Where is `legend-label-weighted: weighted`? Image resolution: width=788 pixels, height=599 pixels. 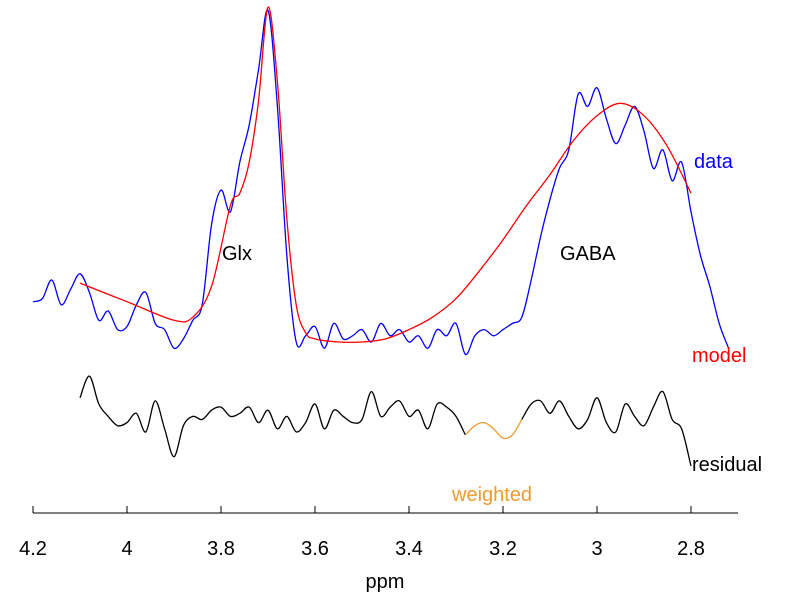 legend-label-weighted: weighted is located at coordinates (491, 495).